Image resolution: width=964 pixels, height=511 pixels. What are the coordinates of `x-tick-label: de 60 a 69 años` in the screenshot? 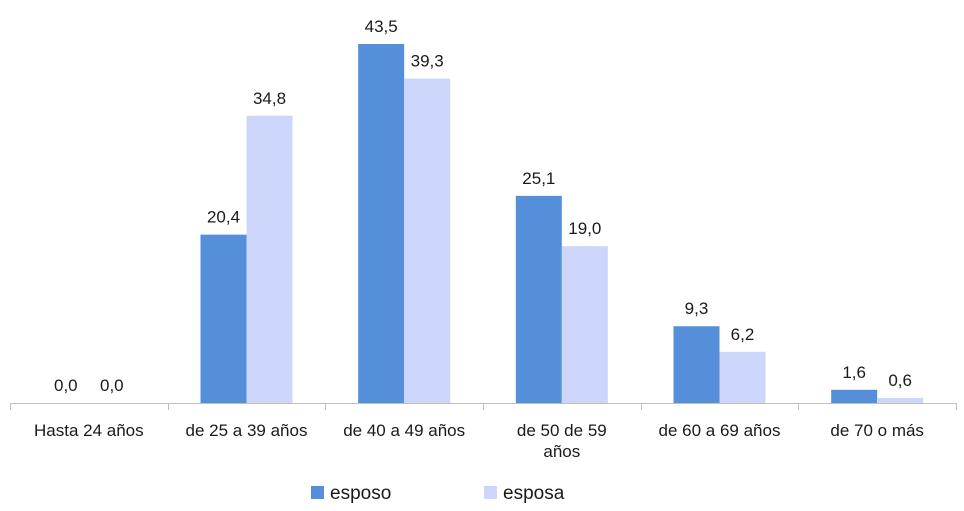 It's located at (720, 430).